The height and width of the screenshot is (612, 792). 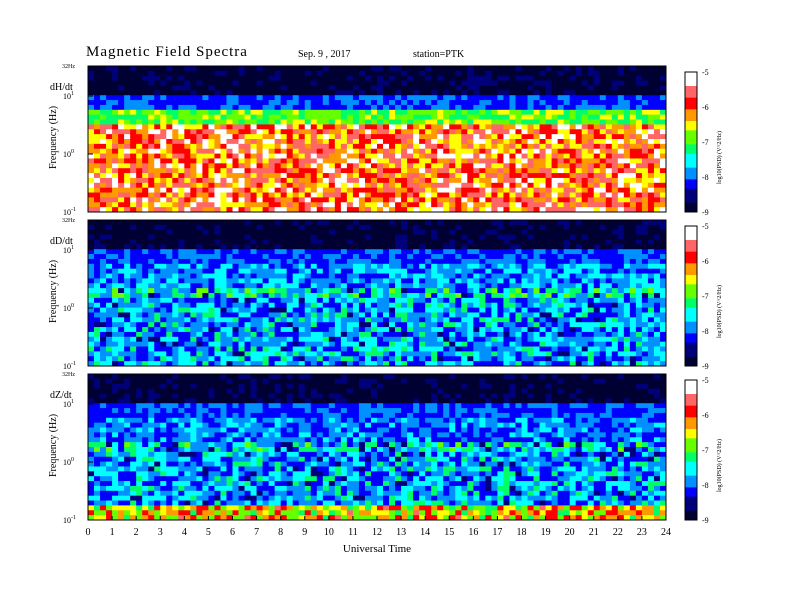 What do you see at coordinates (184, 532) in the screenshot?
I see `x-tick-label: 4` at bounding box center [184, 532].